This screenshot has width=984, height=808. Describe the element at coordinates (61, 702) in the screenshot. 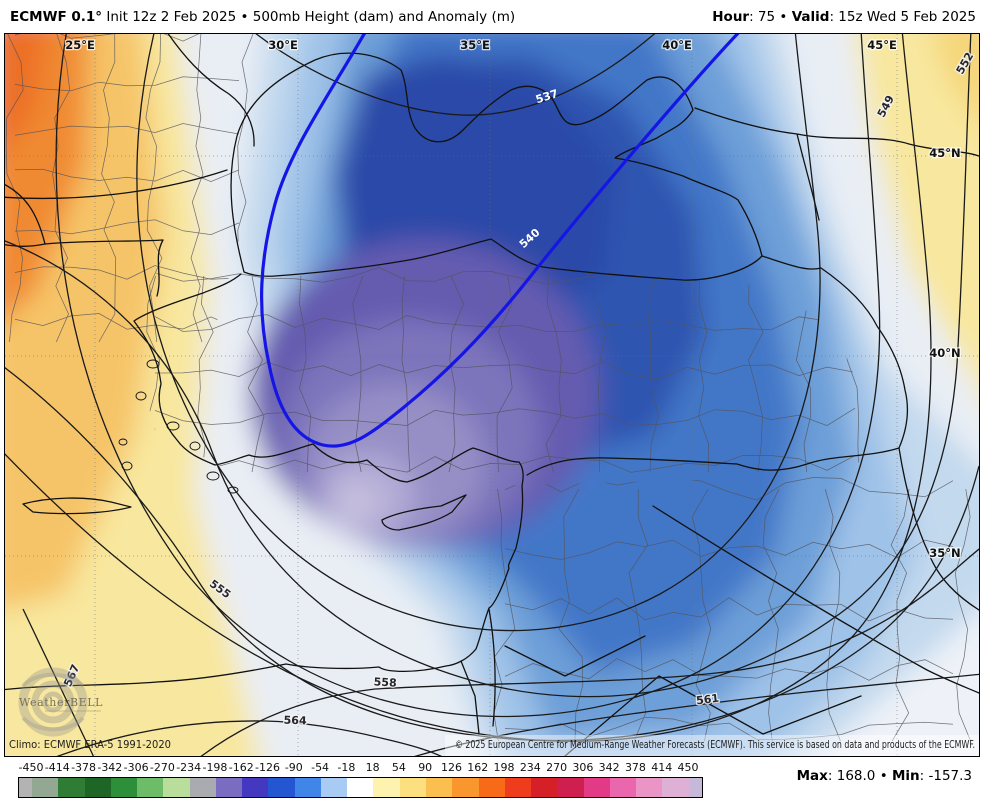

I see `logo-text: WeatherBELL` at that location.